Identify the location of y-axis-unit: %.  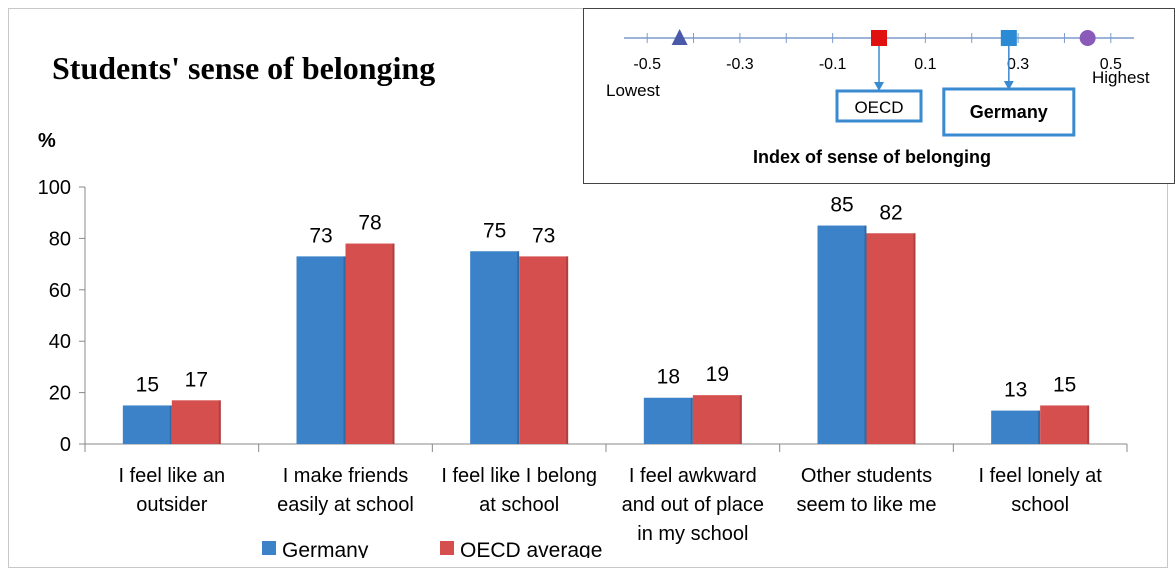
(47, 141).